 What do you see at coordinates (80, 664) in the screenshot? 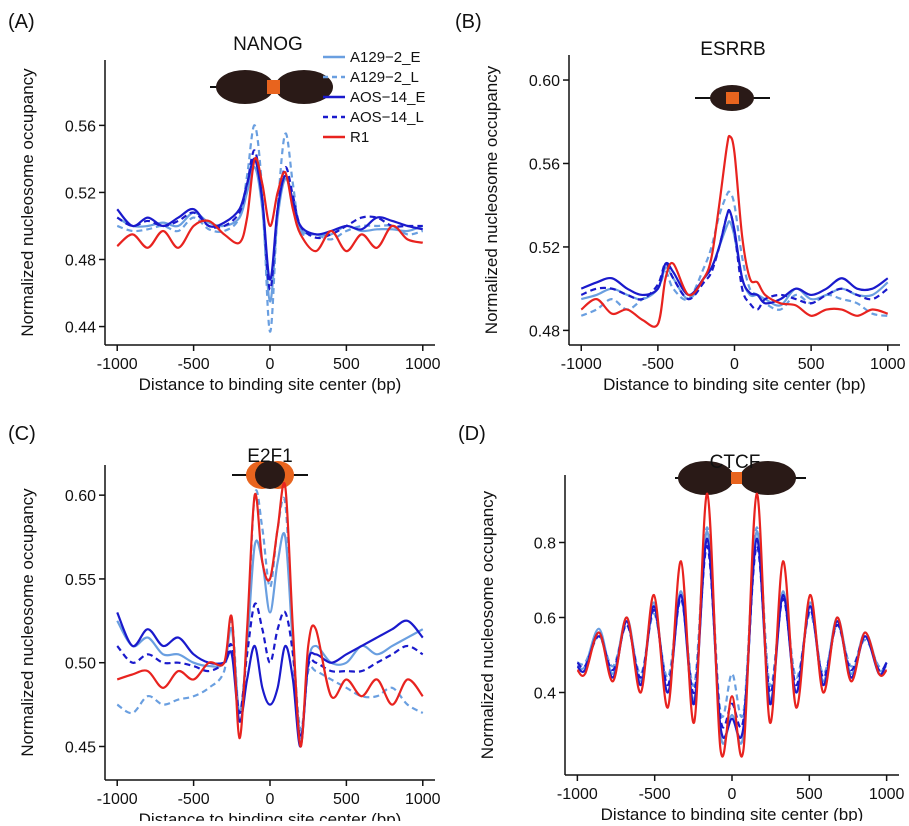
I see `y-tick-label: 0.50` at bounding box center [80, 664].